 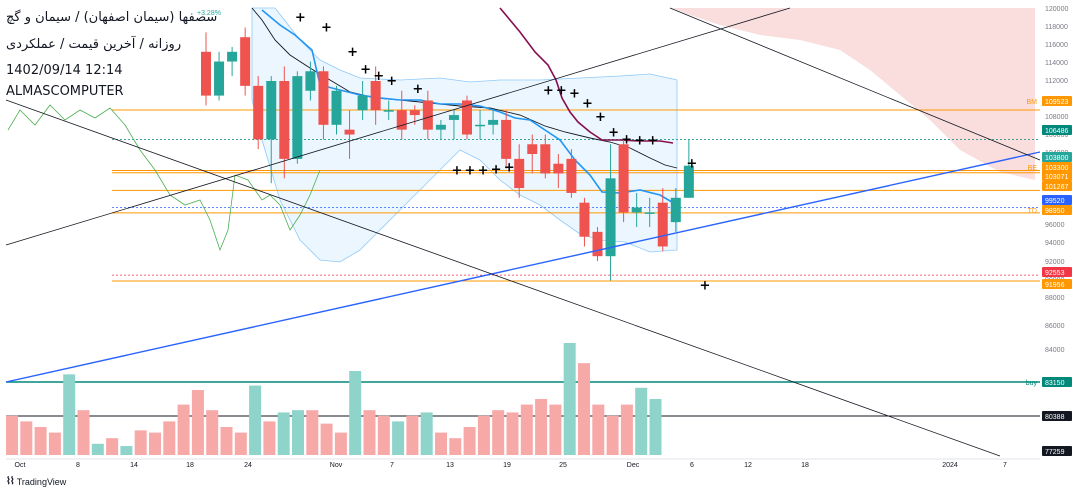 I want to click on price-badge-value: 109523, so click(x=1056, y=102).